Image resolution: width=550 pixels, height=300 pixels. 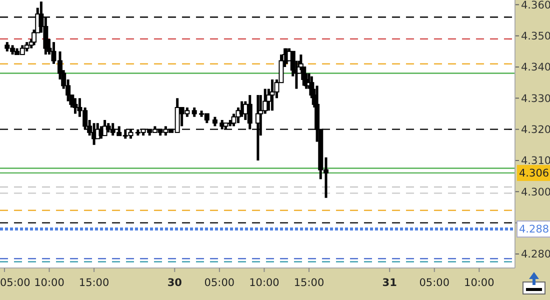 What do you see at coordinates (389, 283) in the screenshot?
I see `x-tick-label: 31` at bounding box center [389, 283].